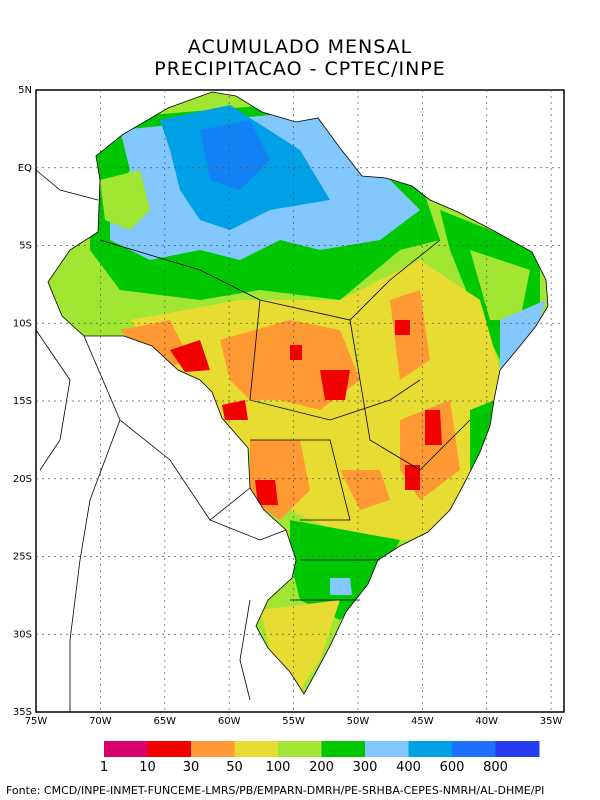 The width and height of the screenshot is (600, 800). What do you see at coordinates (164, 721) in the screenshot?
I see `longitude-label: 65W` at bounding box center [164, 721].